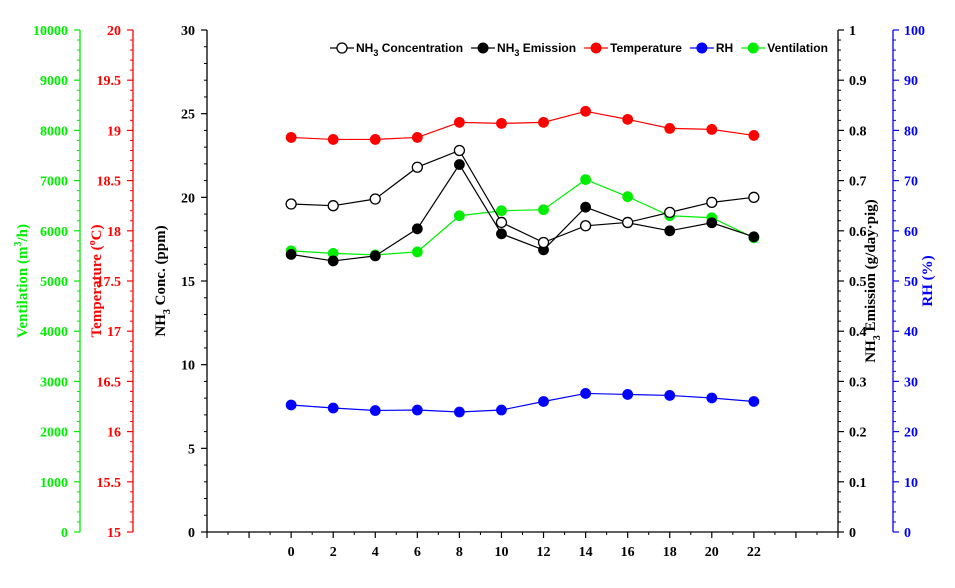 The height and width of the screenshot is (588, 955). I want to click on x-tick-label: 0, so click(291, 552).